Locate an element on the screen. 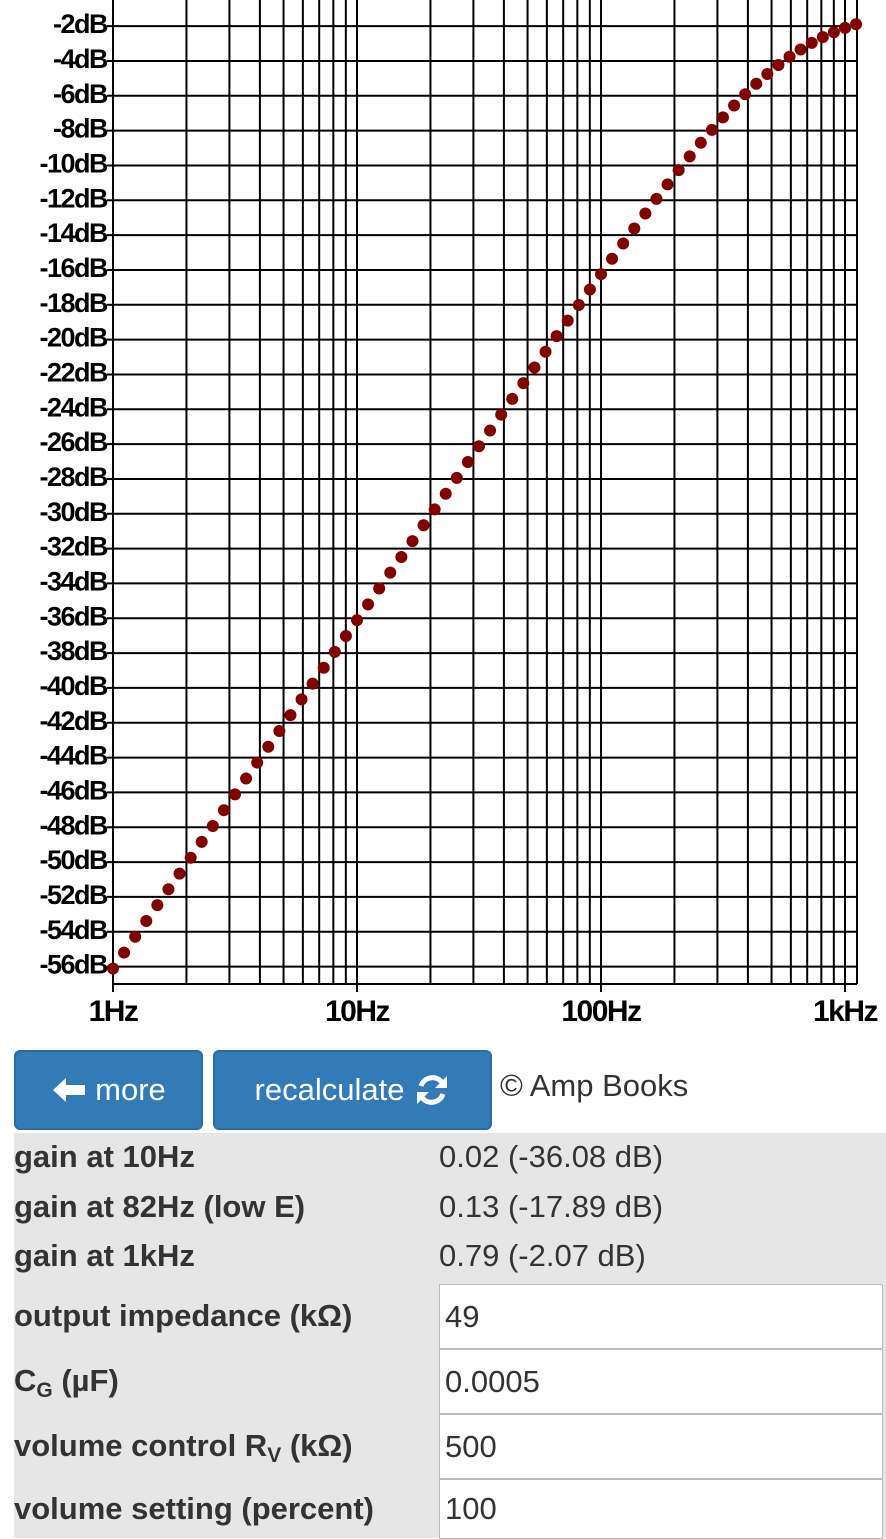 The width and height of the screenshot is (886, 1539). input-row: volume setting (percent) 100 is located at coordinates (450, 1509).